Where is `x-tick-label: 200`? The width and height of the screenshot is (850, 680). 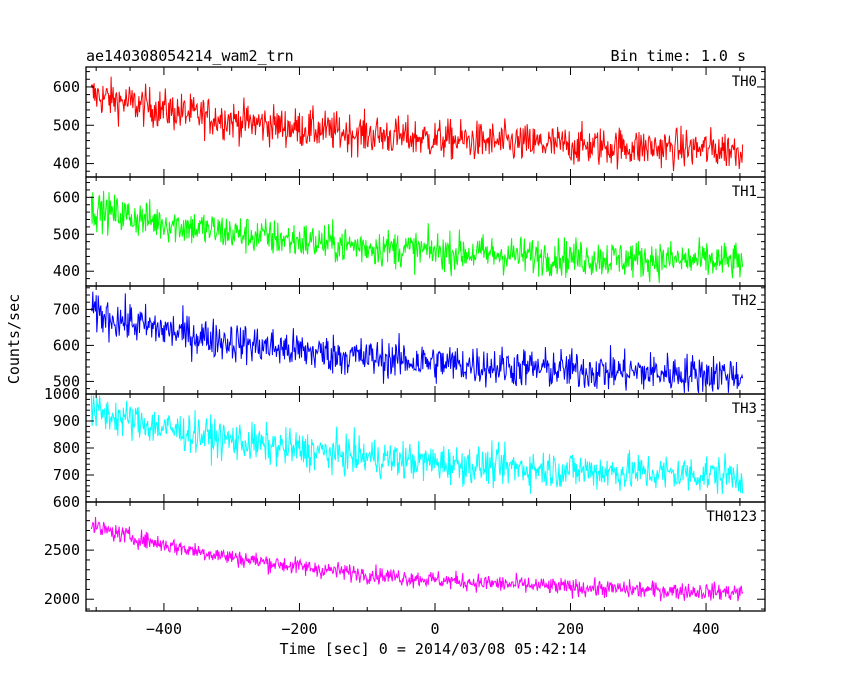
x-tick-label: 200 is located at coordinates (570, 629).